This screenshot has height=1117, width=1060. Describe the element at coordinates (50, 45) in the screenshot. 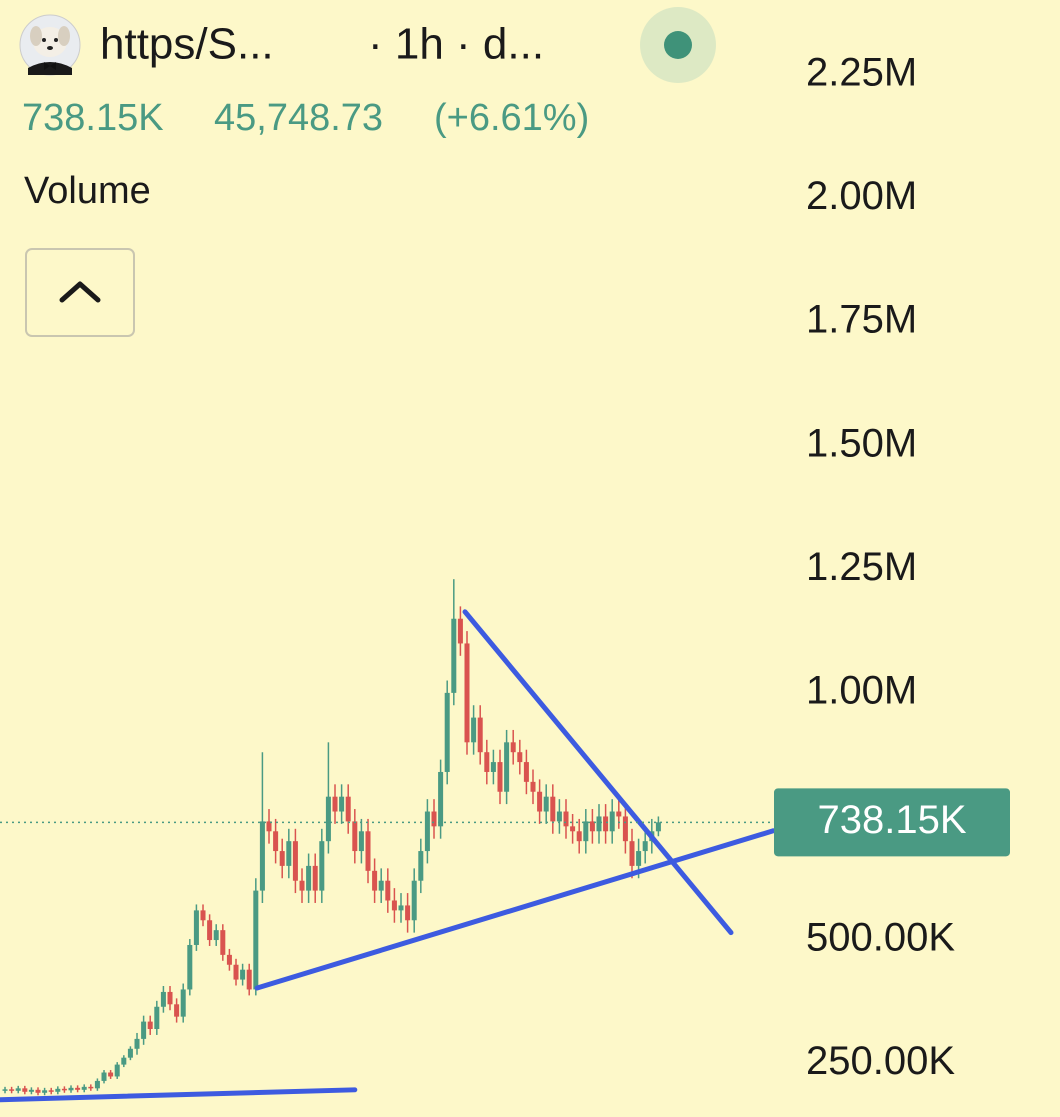

I see `avatar` at that location.